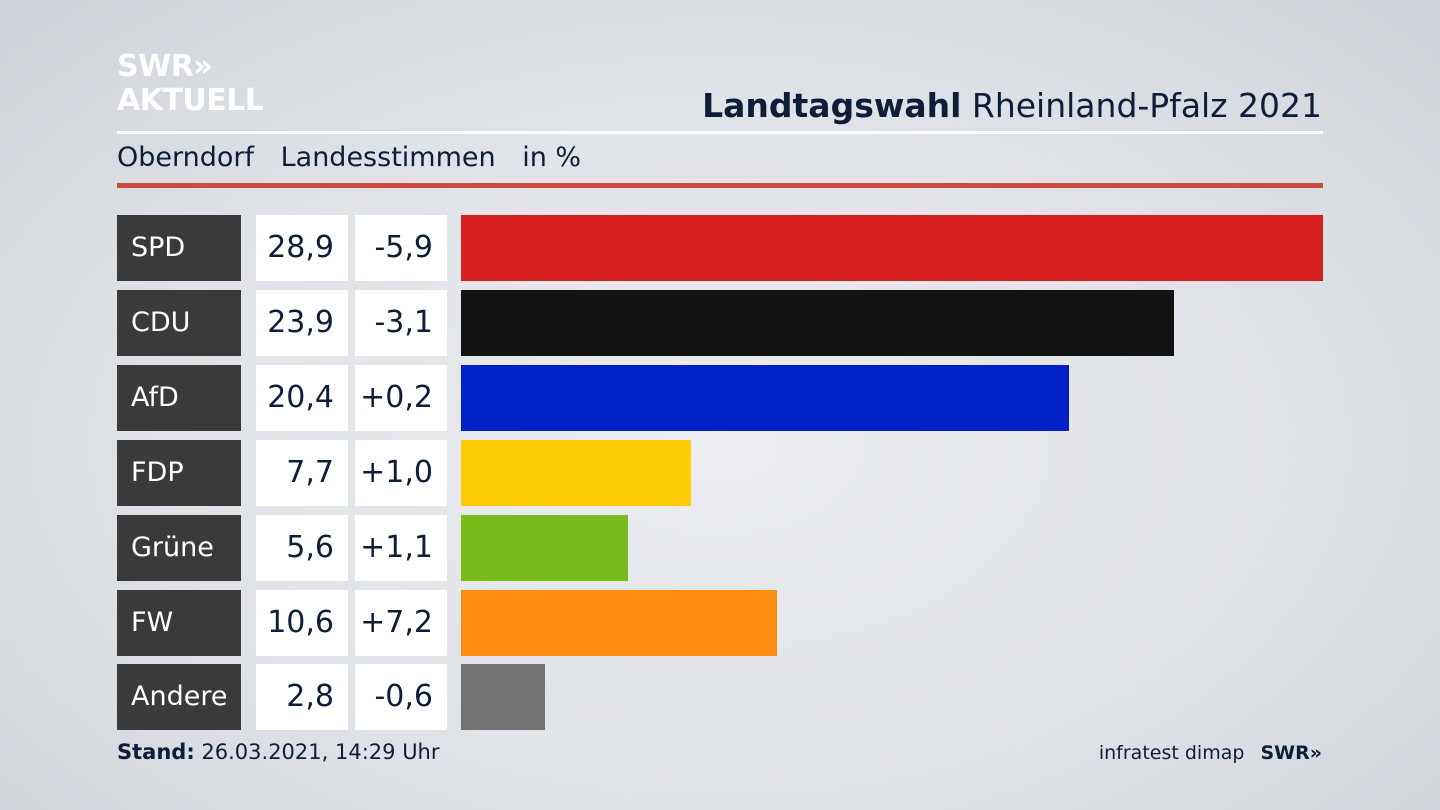 The height and width of the screenshot is (810, 1440). I want to click on chart-subtitle: Oberndorf Landesstimmen in %, so click(358, 157).